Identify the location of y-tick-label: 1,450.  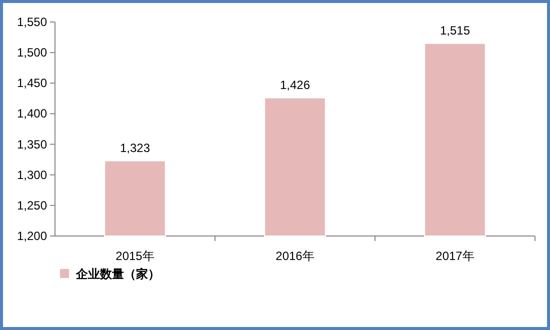
(32, 83).